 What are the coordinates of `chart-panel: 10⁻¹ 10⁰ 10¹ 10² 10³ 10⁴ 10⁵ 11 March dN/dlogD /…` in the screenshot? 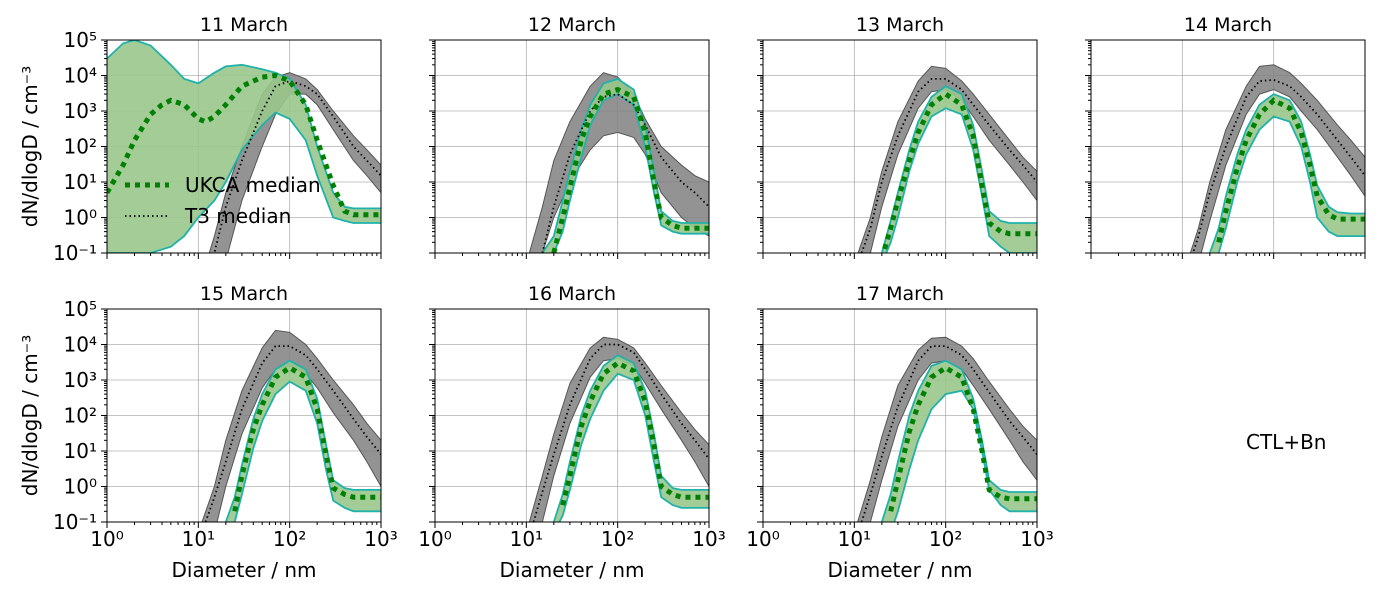 It's located at (200, 139).